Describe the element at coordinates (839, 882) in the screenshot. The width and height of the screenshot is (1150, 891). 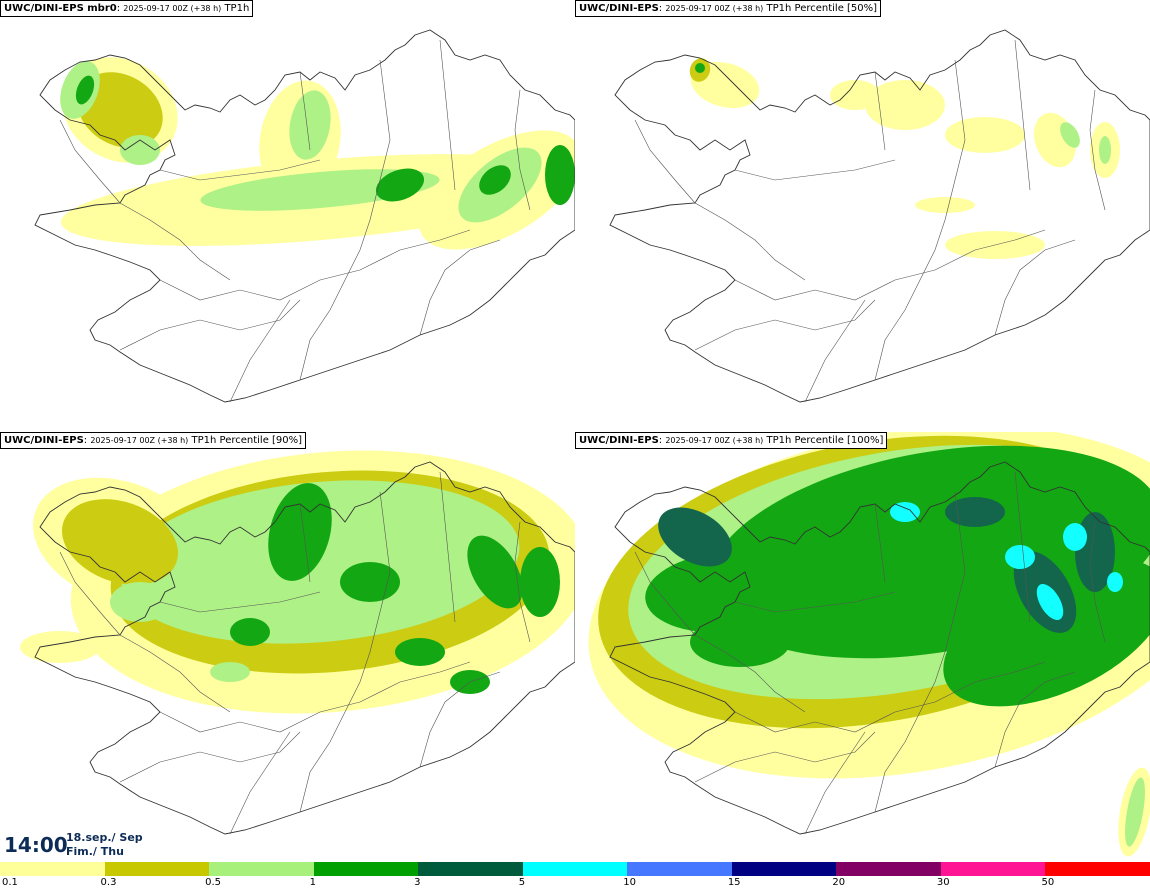
I see `legend-label: 20` at that location.